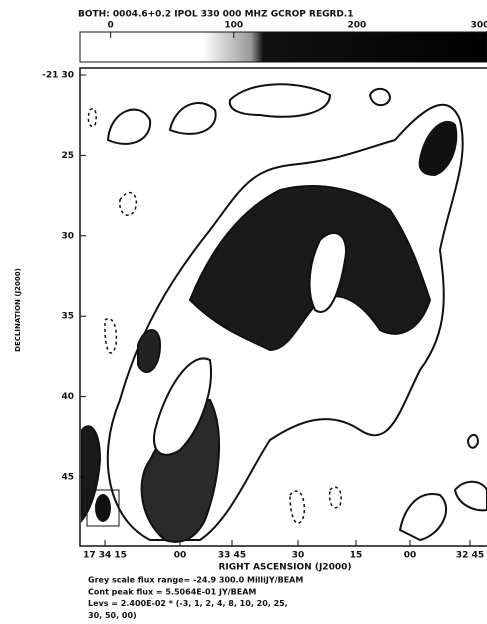  I want to click on y-tick-label: 25, so click(67, 156).